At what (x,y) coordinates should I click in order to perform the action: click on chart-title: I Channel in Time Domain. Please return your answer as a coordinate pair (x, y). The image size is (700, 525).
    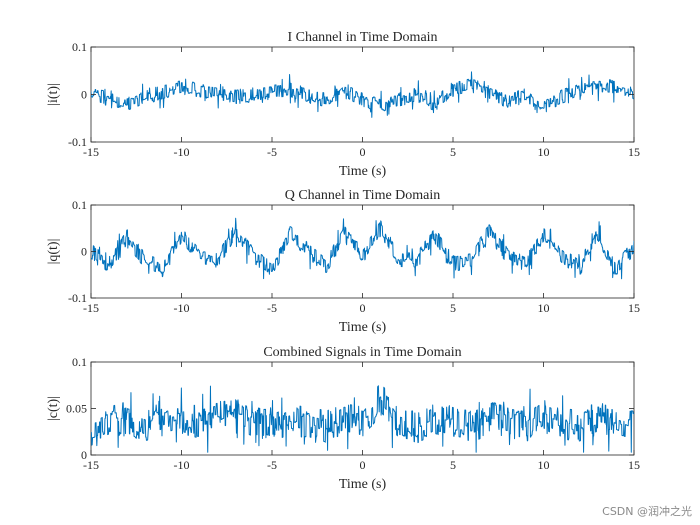
    Looking at the image, I should click on (362, 37).